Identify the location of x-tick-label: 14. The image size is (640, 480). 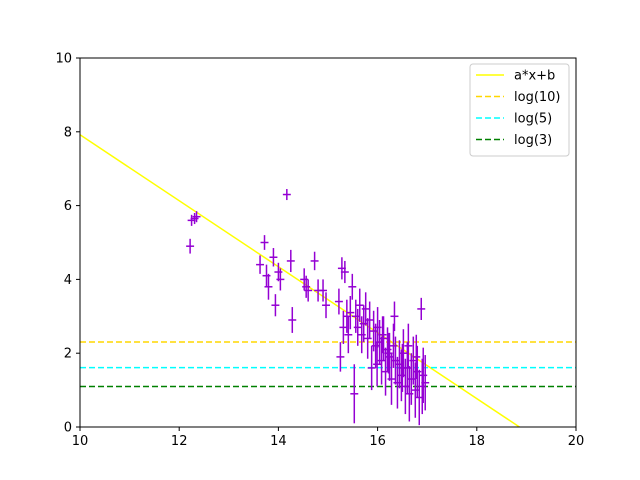
(278, 441).